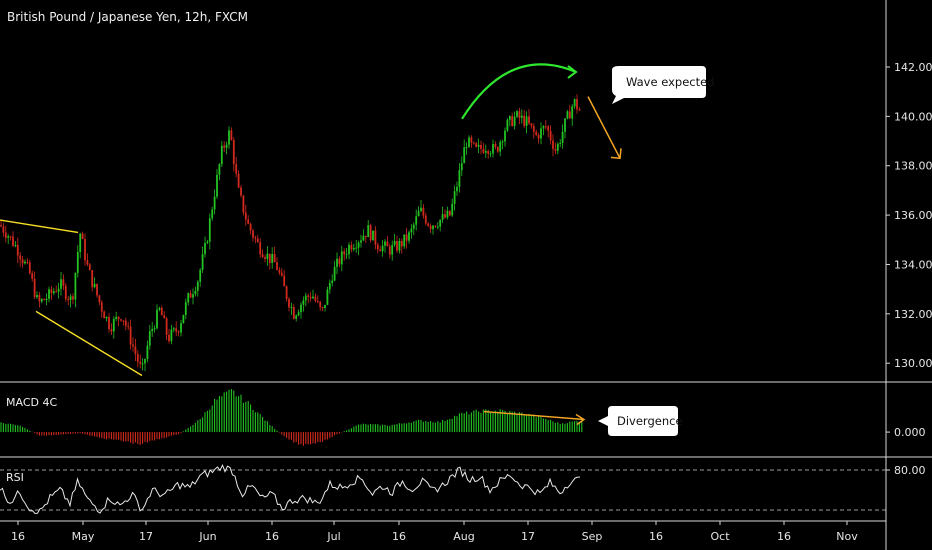  I want to click on divergence-callout: Divergence, so click(640, 421).